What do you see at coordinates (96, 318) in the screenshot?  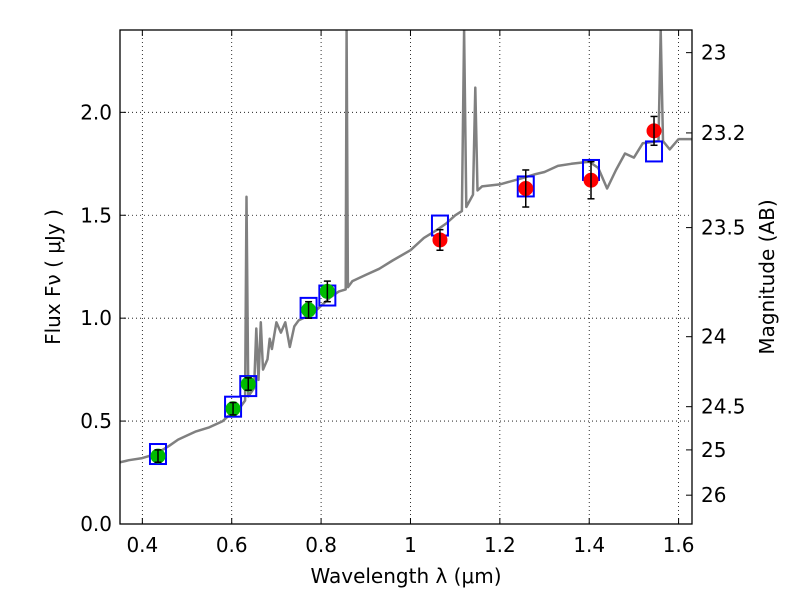 I see `y-tick-label: 1.0` at bounding box center [96, 318].